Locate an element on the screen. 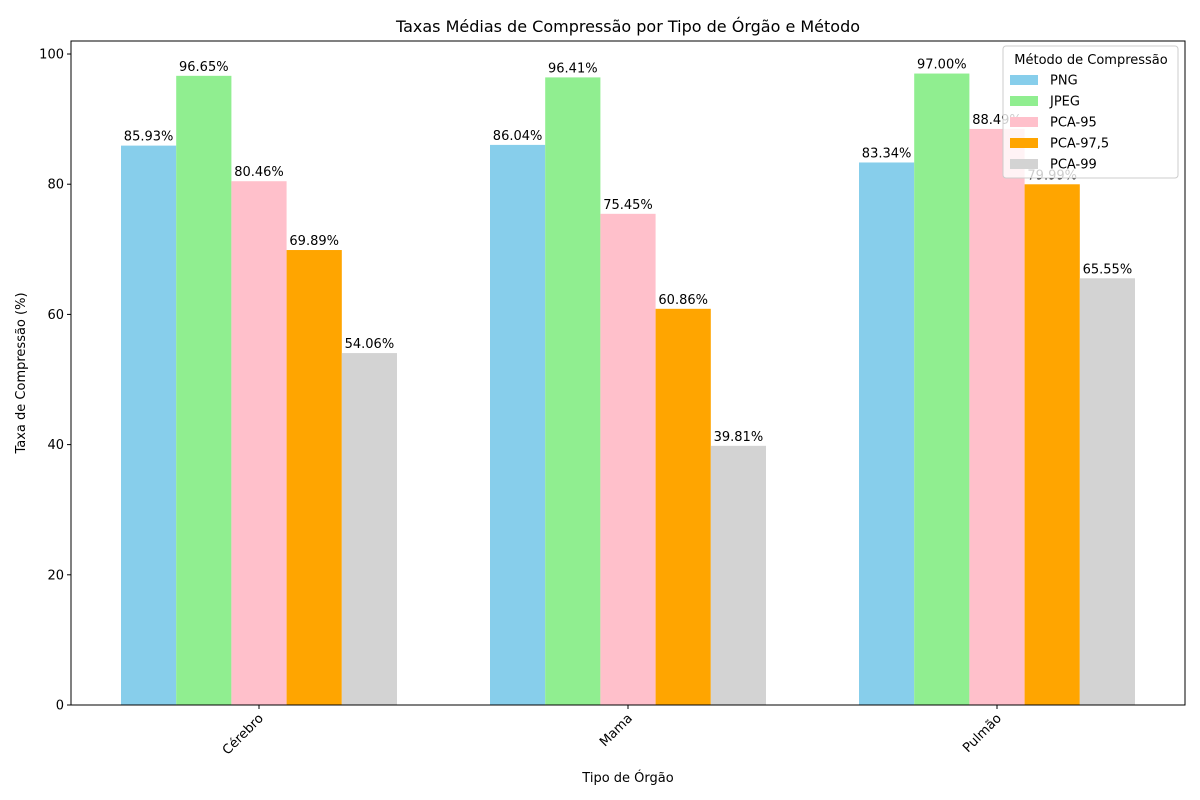 The height and width of the screenshot is (800, 1200). data-label: 96.41% is located at coordinates (573, 68).